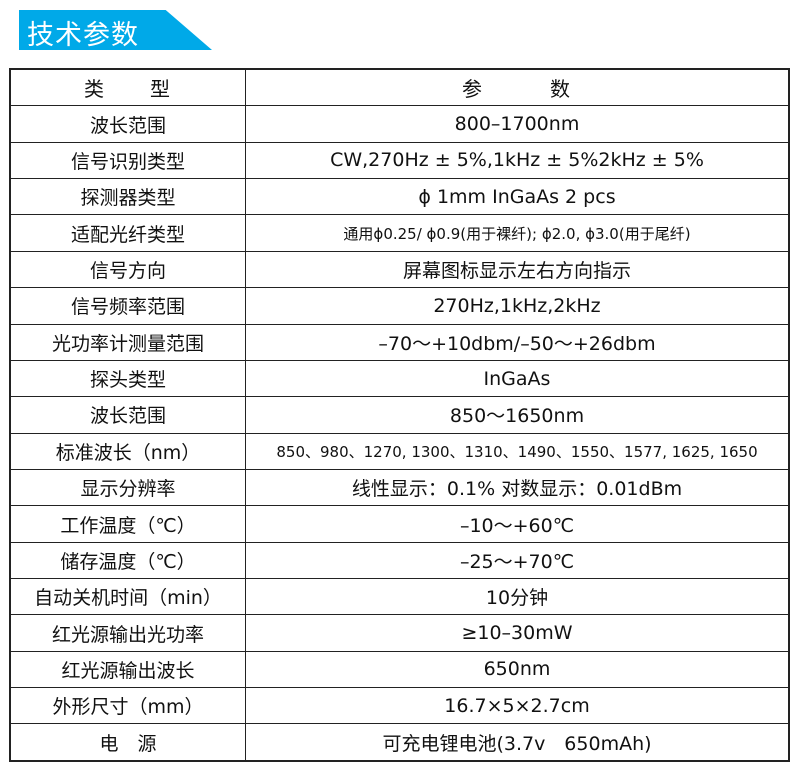 The image size is (800, 778). What do you see at coordinates (517, 415) in the screenshot?
I see `spec-value: 850～1650nm` at bounding box center [517, 415].